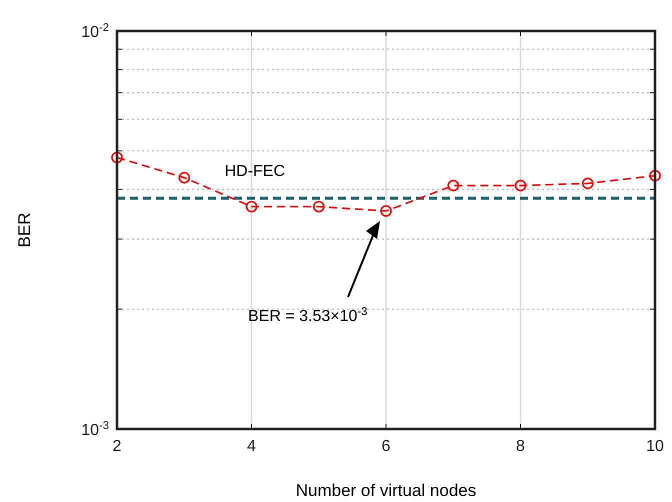 This screenshot has width=672, height=502. I want to click on y-axis-title: BER, so click(24, 230).